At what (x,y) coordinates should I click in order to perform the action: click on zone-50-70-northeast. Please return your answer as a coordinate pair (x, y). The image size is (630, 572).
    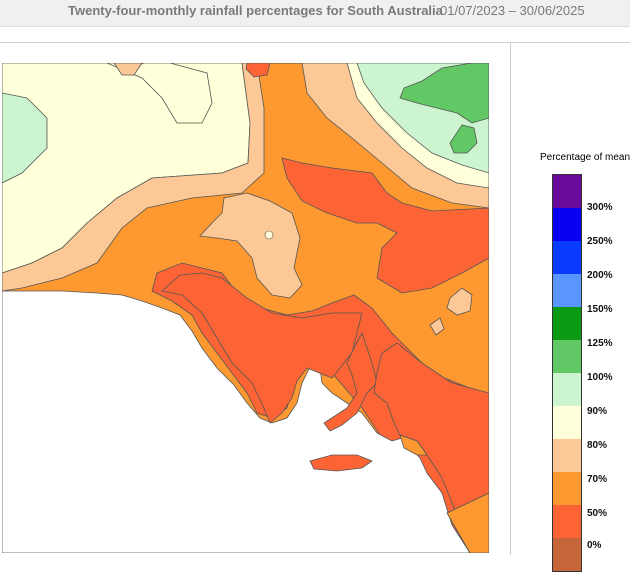
    Looking at the image, I should click on (385, 225).